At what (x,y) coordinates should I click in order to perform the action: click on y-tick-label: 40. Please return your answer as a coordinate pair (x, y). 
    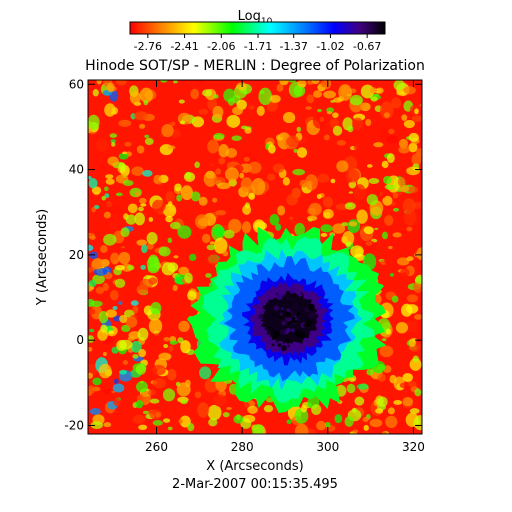
    Looking at the image, I should click on (76, 170).